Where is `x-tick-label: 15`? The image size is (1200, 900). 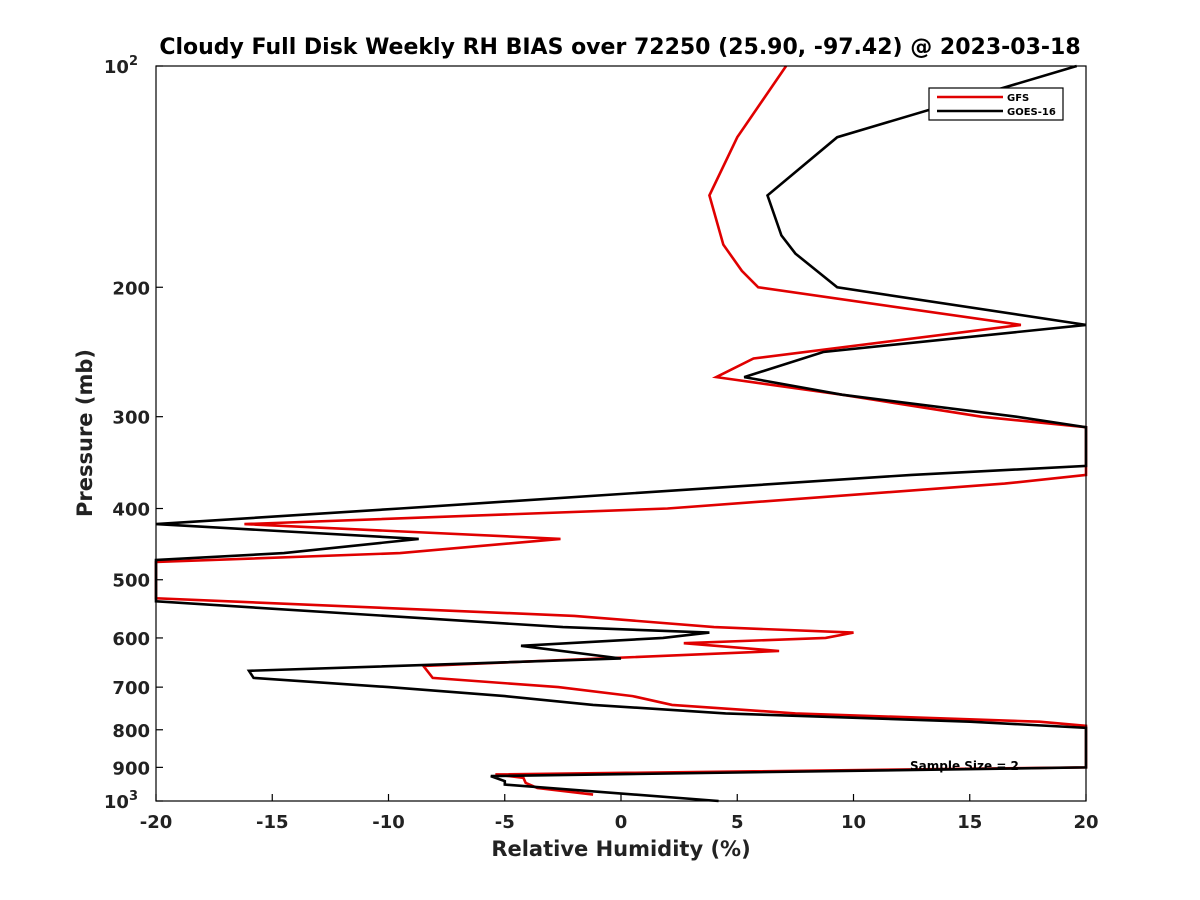
x-tick-label: 15 is located at coordinates (969, 822).